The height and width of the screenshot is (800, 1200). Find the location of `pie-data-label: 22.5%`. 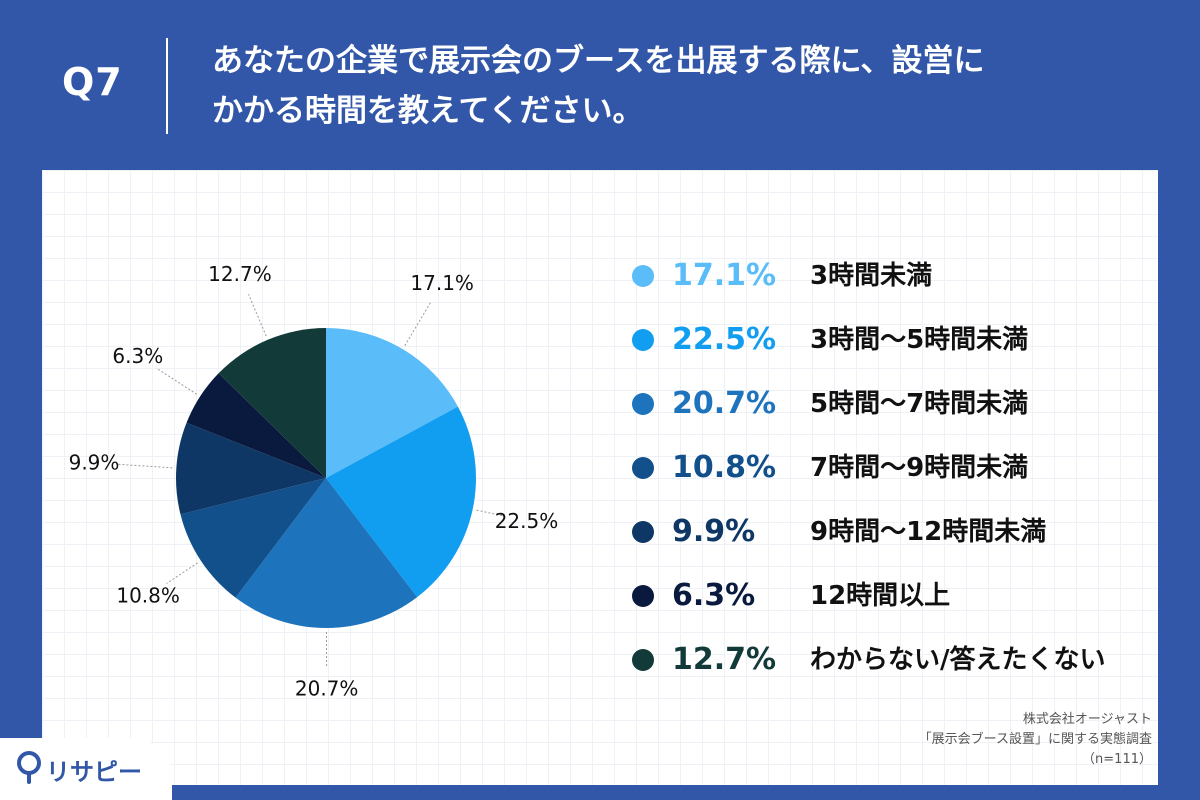

pie-data-label: 22.5% is located at coordinates (527, 521).